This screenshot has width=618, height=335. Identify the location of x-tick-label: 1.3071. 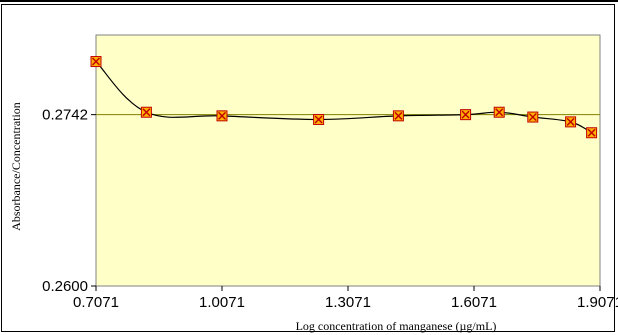
(348, 302).